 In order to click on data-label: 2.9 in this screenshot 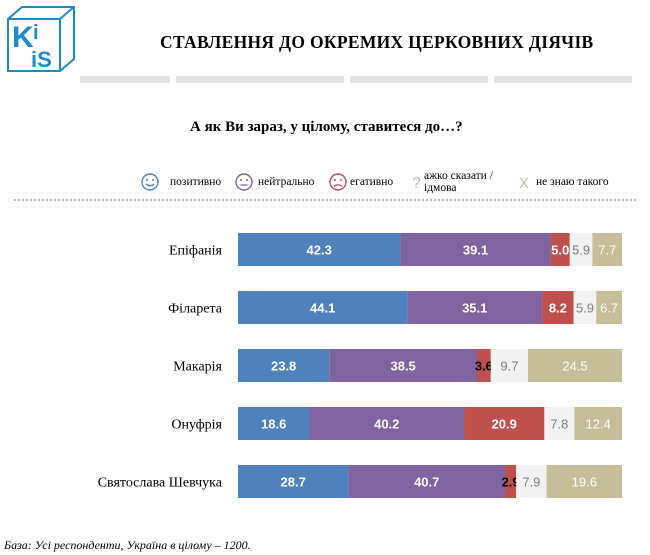, I will do `click(511, 482)`.